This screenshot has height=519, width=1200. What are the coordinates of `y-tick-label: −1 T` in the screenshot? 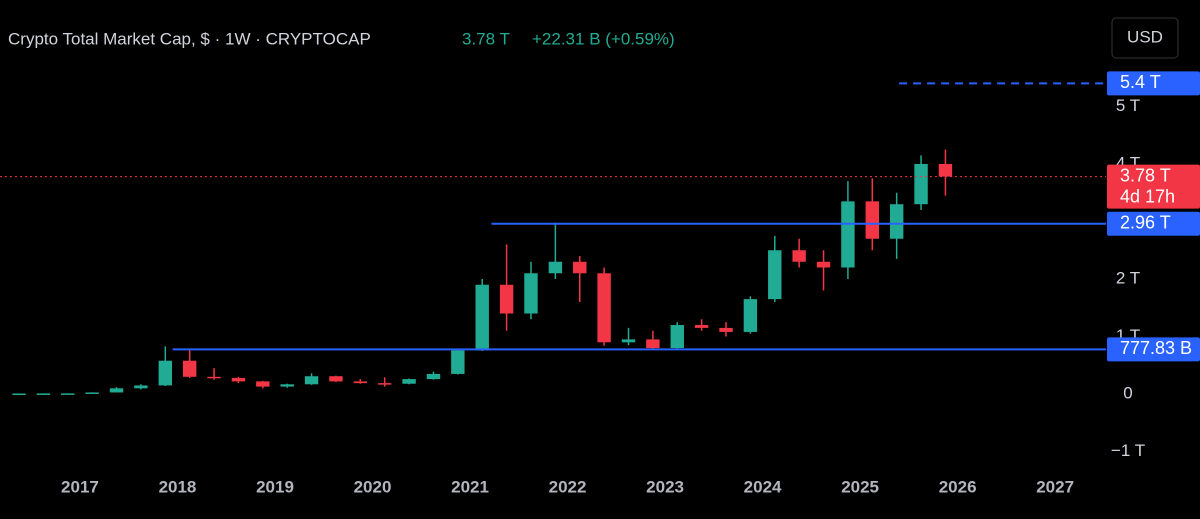 It's located at (1128, 450).